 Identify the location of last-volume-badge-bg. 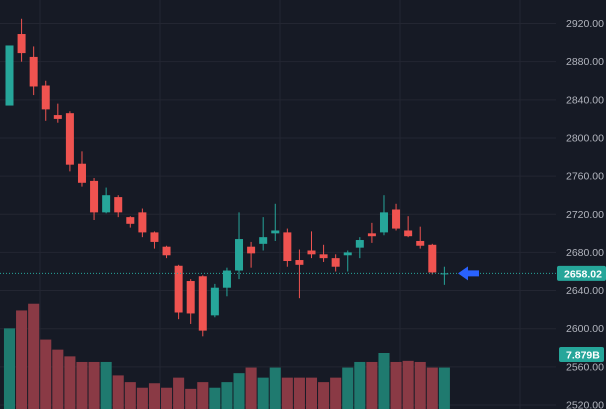
(581, 354).